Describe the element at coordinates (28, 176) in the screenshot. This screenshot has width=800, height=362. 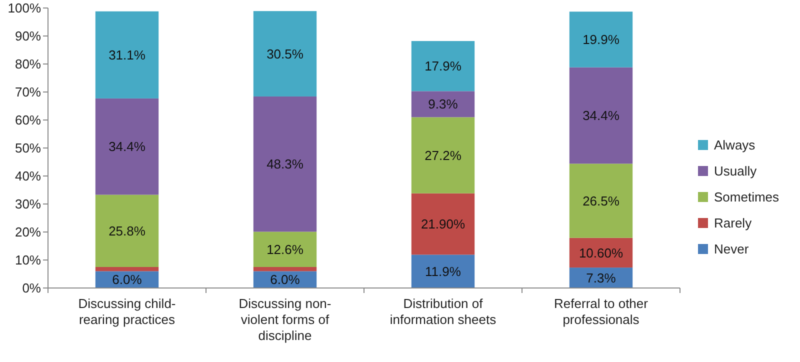
I see `y-tick-label: 40%` at that location.